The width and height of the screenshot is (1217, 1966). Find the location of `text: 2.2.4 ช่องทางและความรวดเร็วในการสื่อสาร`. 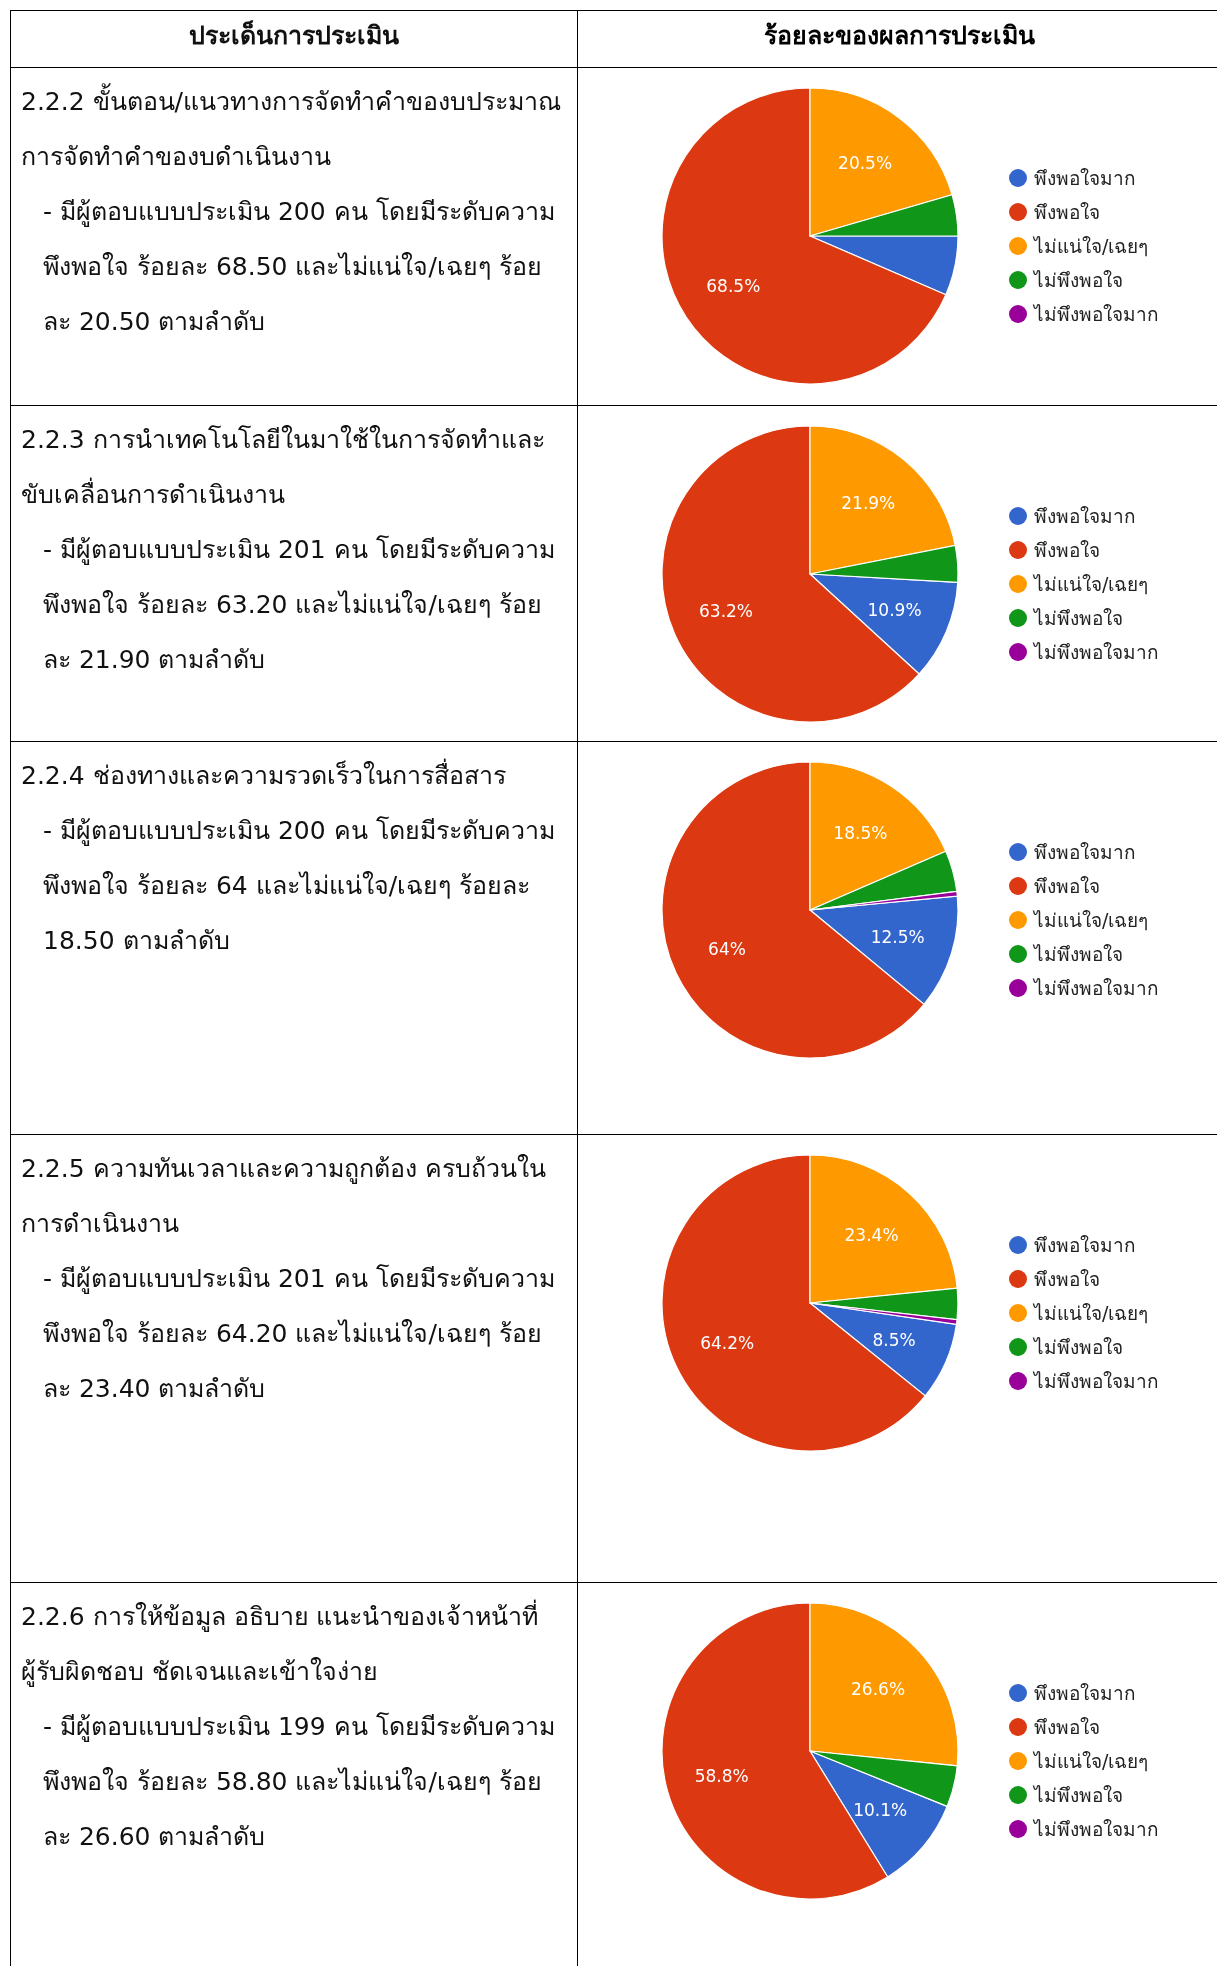

text: 2.2.4 ช่องทางและความรวดเร็วในการสื่อสาร is located at coordinates (264, 774).